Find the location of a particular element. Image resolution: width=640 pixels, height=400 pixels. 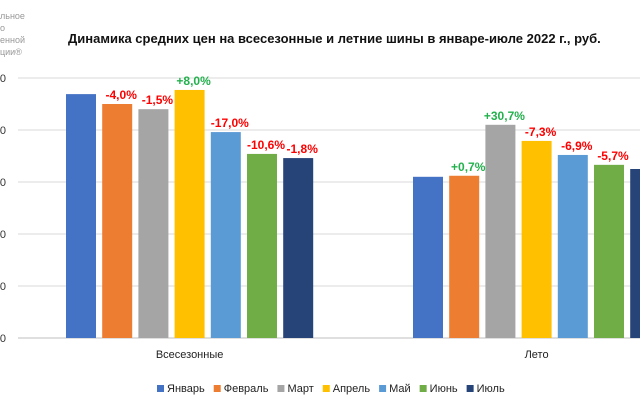

legend-label: Январь is located at coordinates (186, 389).